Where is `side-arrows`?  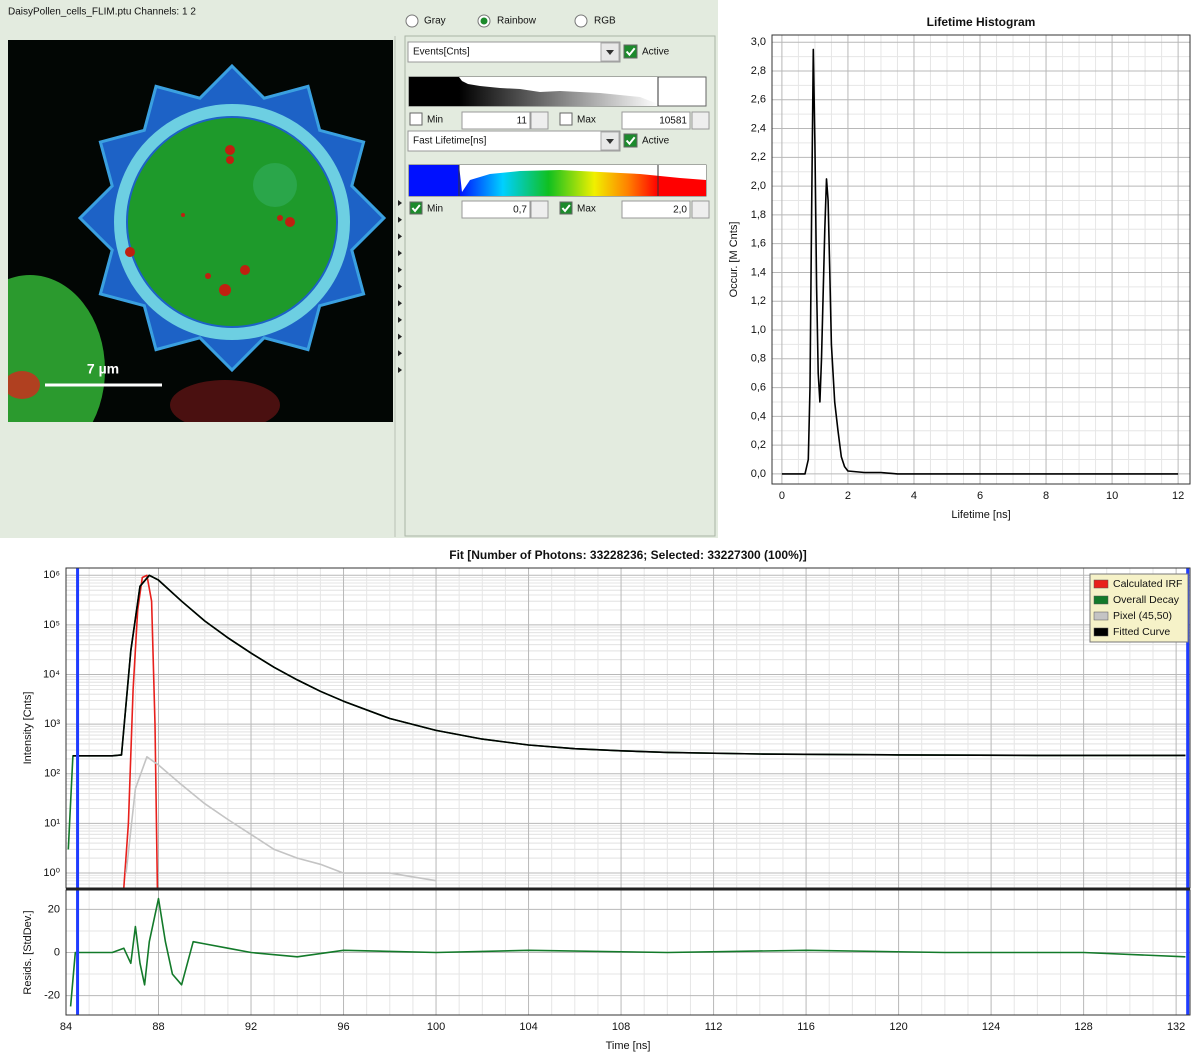 side-arrows is located at coordinates (400, 286).